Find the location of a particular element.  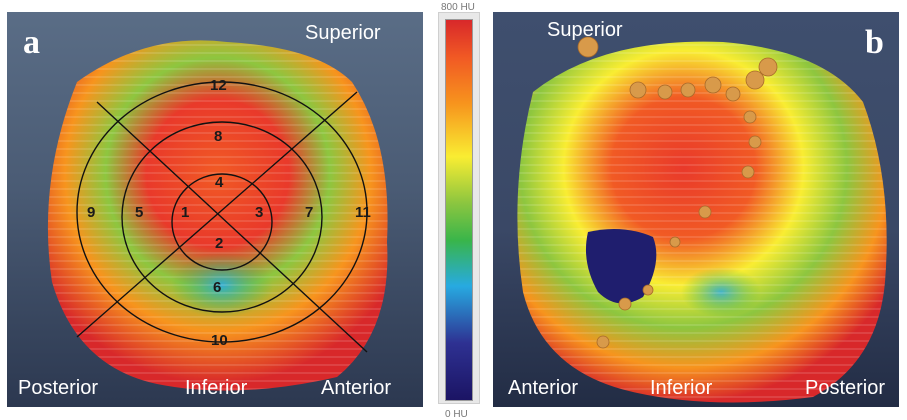

segment-7: 7 is located at coordinates (309, 212).